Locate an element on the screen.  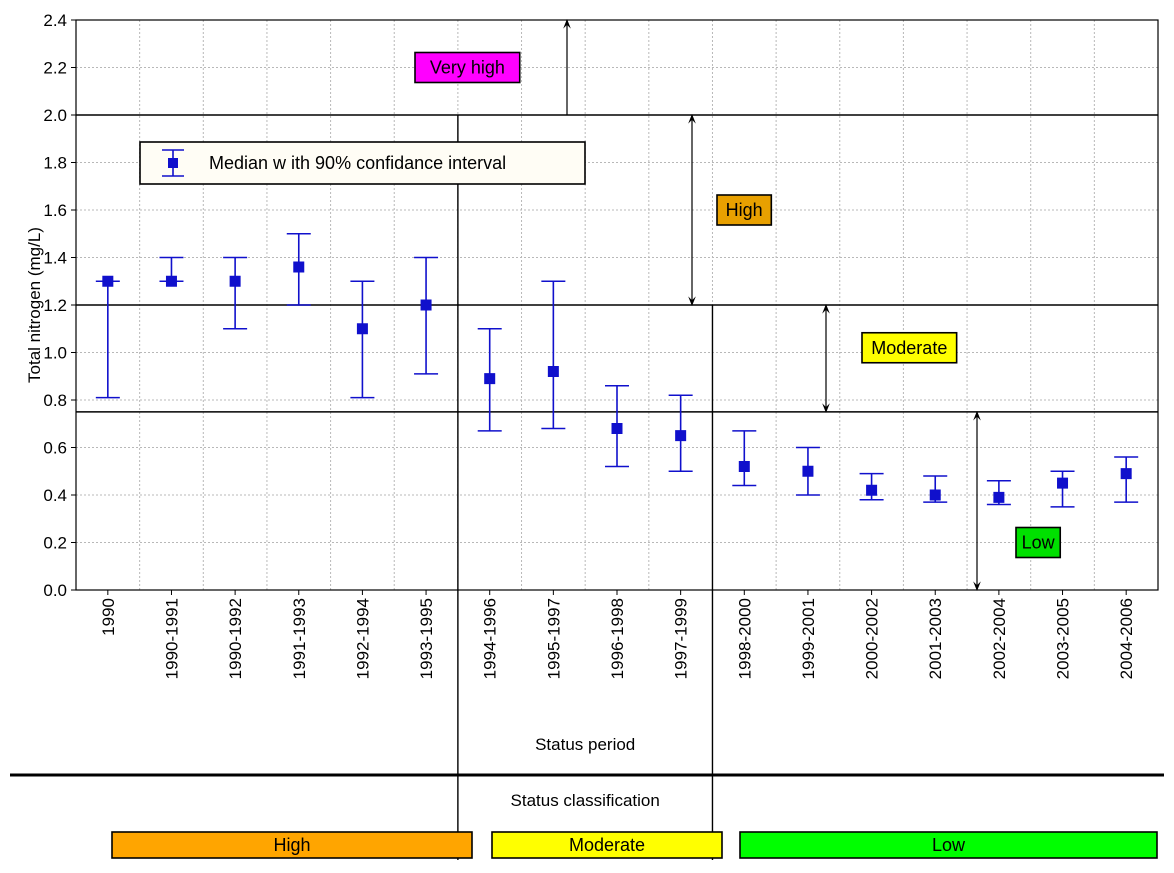
x-tick-label: 1994-1996 is located at coordinates (490, 638).